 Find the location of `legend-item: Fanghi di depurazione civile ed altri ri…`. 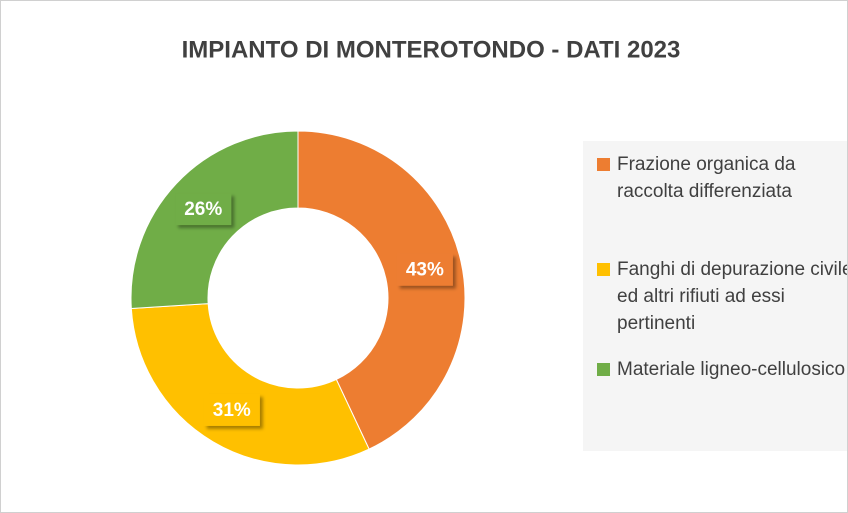

legend-item: Fanghi di depurazione civile ed altri ri… is located at coordinates (722, 296).